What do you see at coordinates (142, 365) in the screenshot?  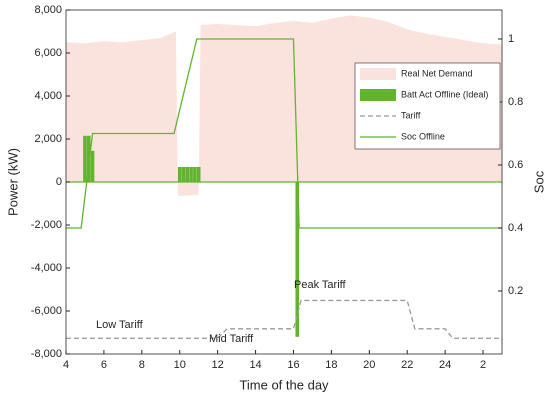 I see `x-tick-label: 8` at bounding box center [142, 365].